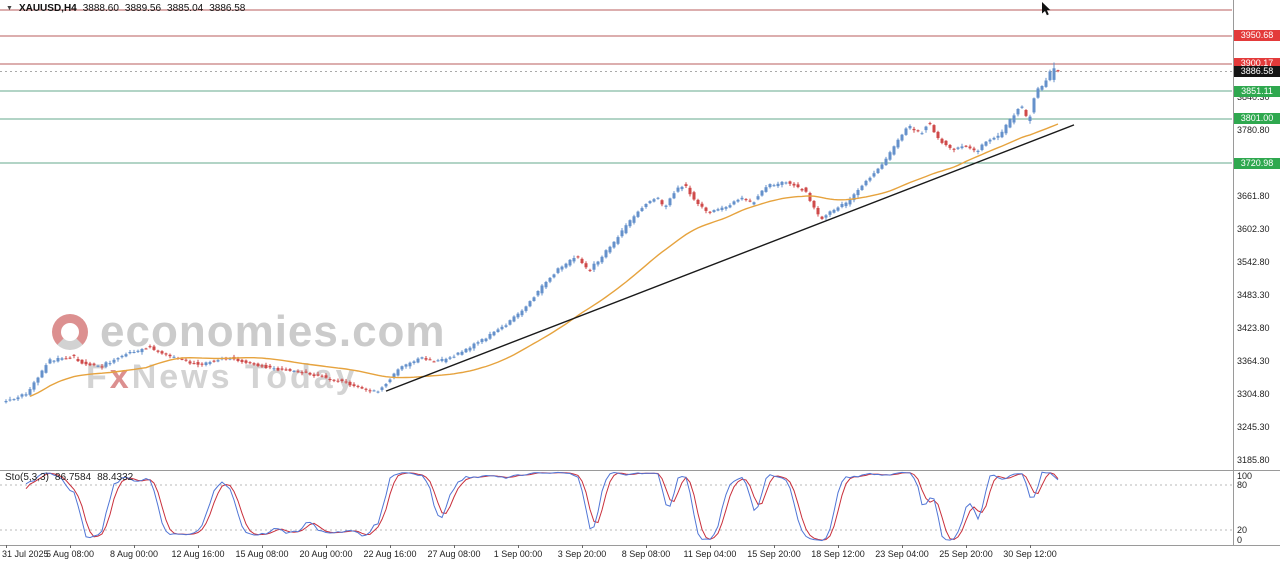 The height and width of the screenshot is (567, 1280). What do you see at coordinates (640, 470) in the screenshot?
I see `indicator-panel-separator` at bounding box center [640, 470].